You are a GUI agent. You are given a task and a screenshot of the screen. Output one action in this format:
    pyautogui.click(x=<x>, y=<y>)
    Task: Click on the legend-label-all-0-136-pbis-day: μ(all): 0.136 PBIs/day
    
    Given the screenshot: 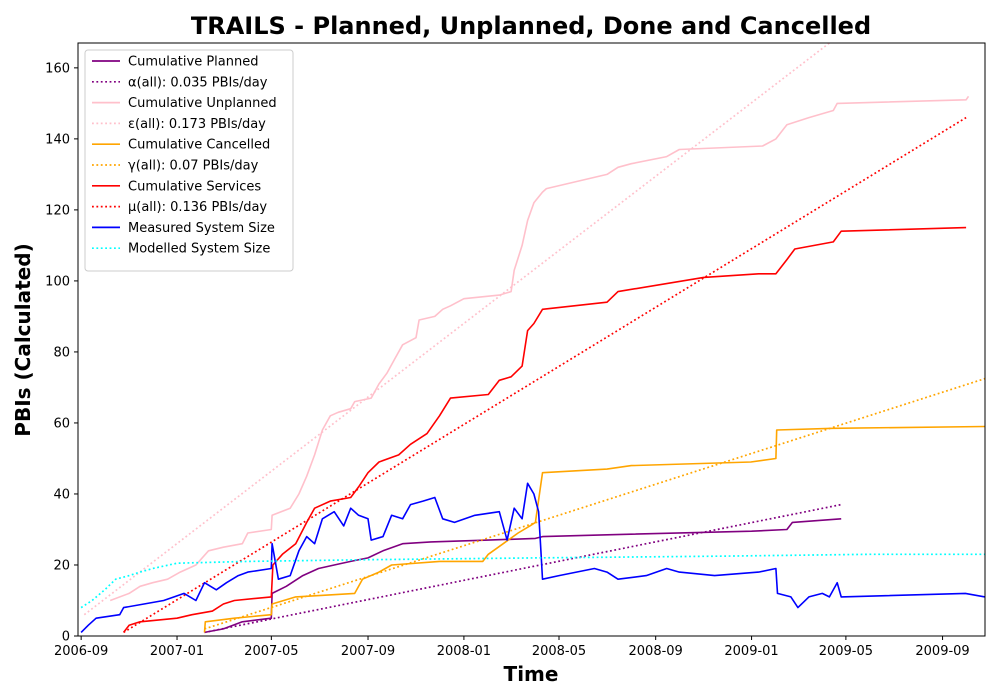 What is the action you would take?
    pyautogui.click(x=197, y=207)
    